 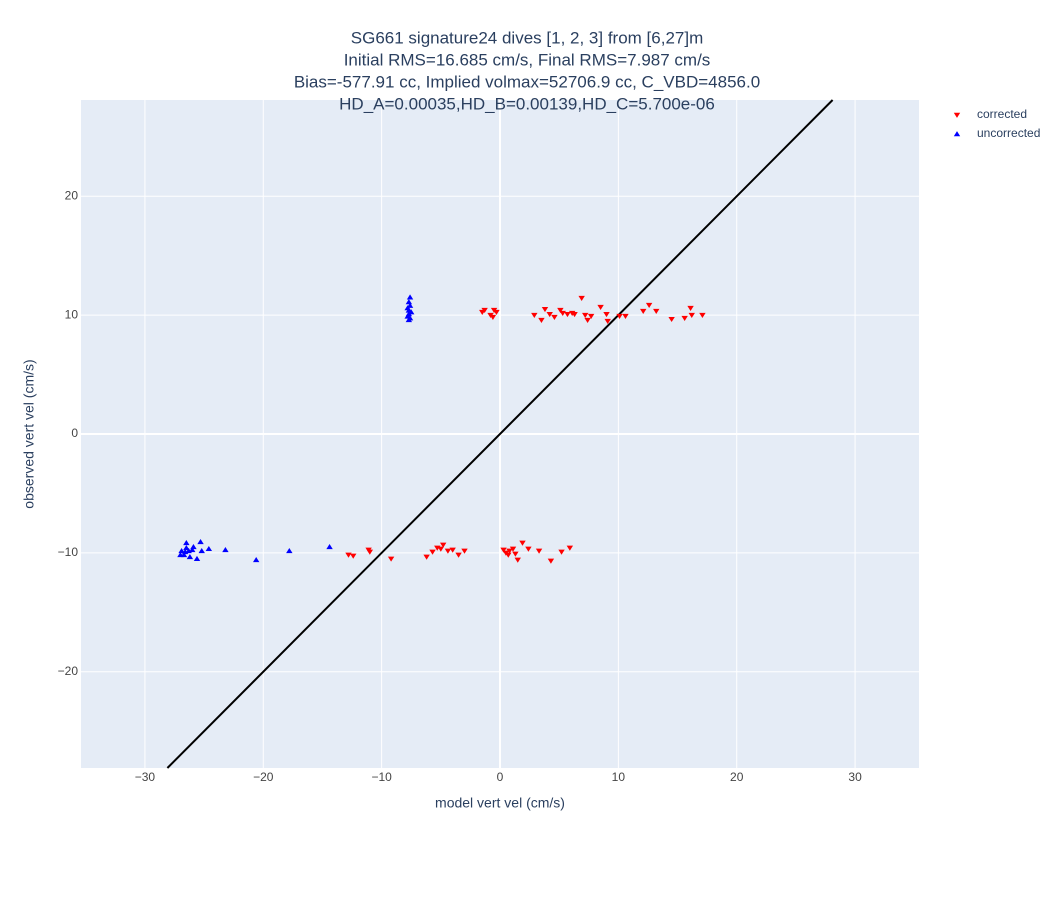 What do you see at coordinates (737, 777) in the screenshot?
I see `x-tick-label: 20` at bounding box center [737, 777].